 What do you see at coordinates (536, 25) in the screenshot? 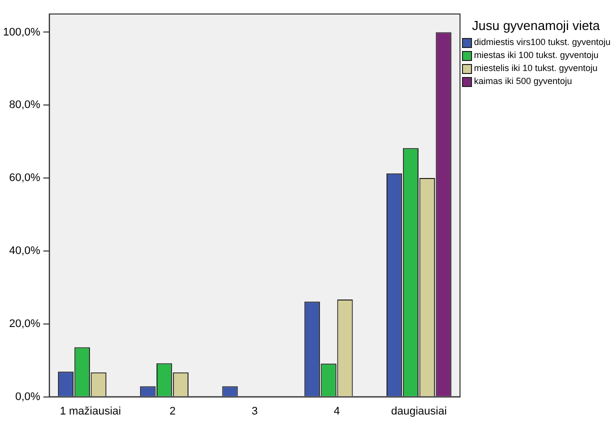
I see `legend-title: Jusu gyvenamoji vieta` at bounding box center [536, 25].